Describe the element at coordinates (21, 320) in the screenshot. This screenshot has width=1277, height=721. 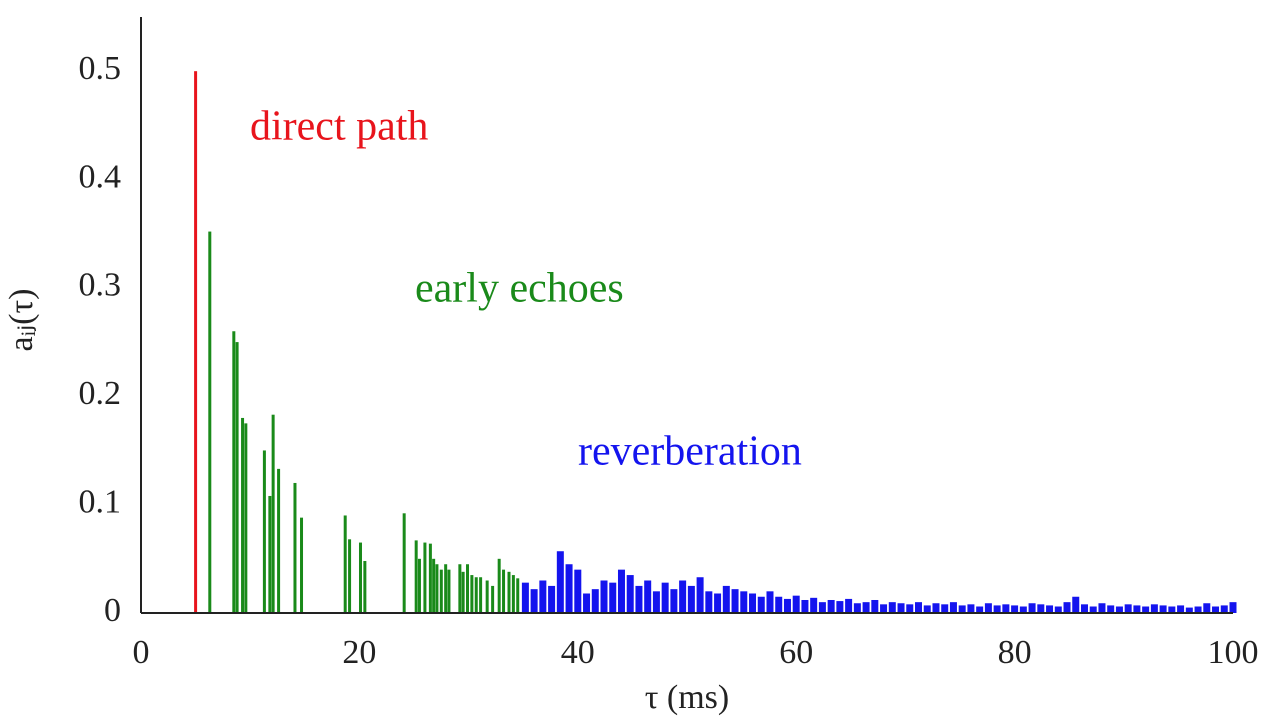
I see `y-axis-label: aᵢⱼ(τ)` at that location.